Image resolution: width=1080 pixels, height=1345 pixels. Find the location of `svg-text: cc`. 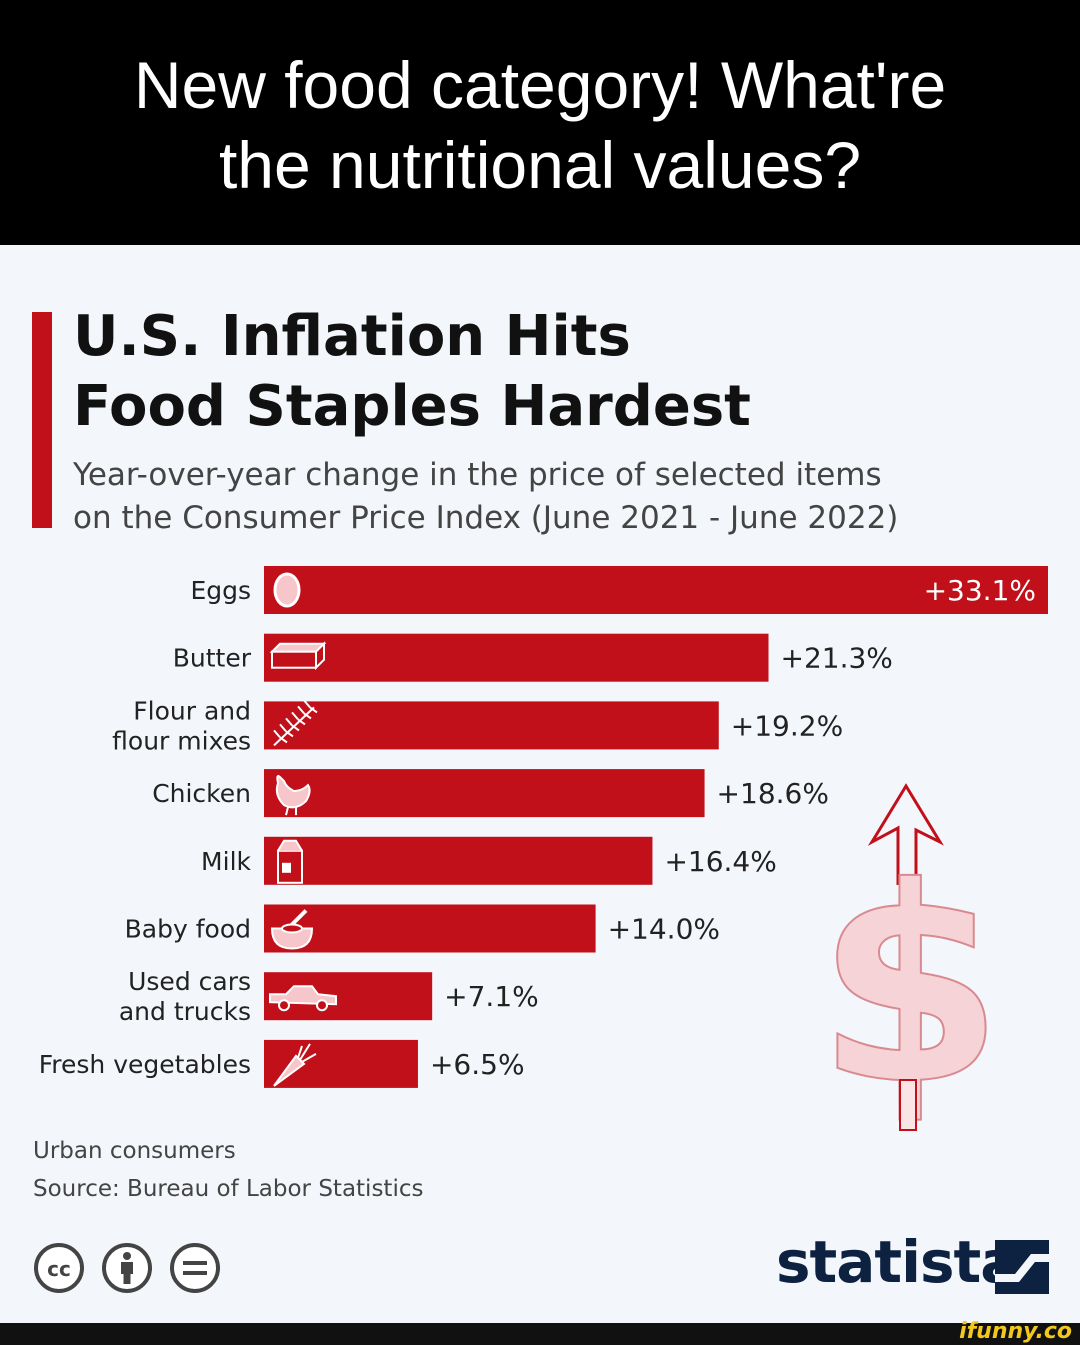

svg-text: cc is located at coordinates (59, 1269).